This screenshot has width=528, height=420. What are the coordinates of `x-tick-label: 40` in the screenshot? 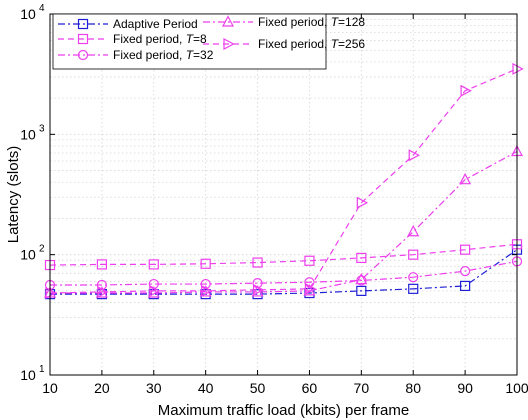 It's located at (206, 388).